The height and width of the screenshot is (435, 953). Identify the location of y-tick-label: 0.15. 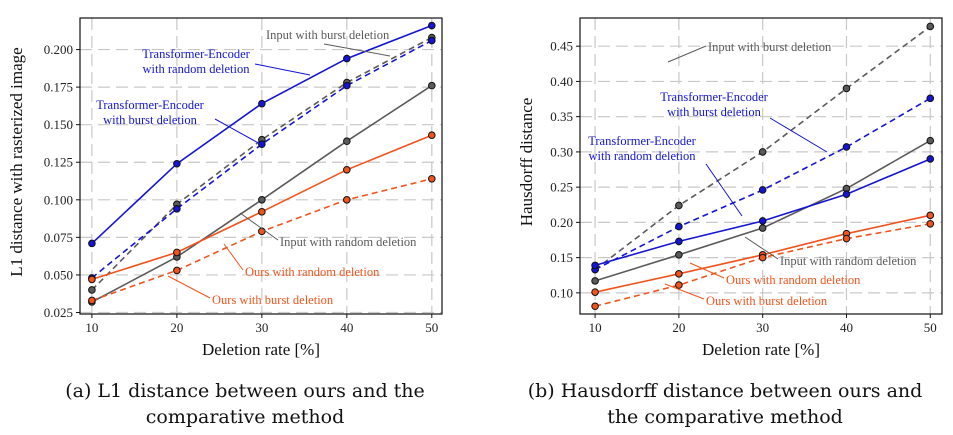
(561, 257).